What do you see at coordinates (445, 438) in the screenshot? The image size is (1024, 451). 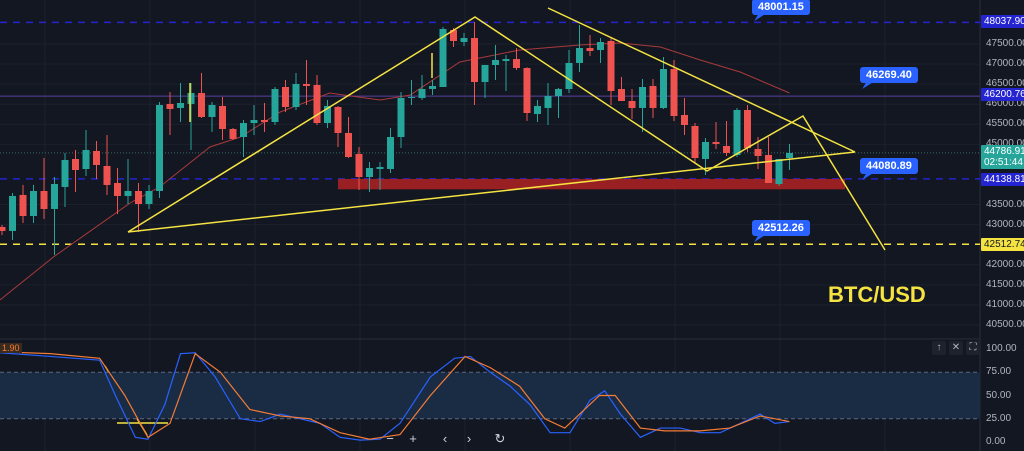 I see `scroll-left-button: ‹` at bounding box center [445, 438].